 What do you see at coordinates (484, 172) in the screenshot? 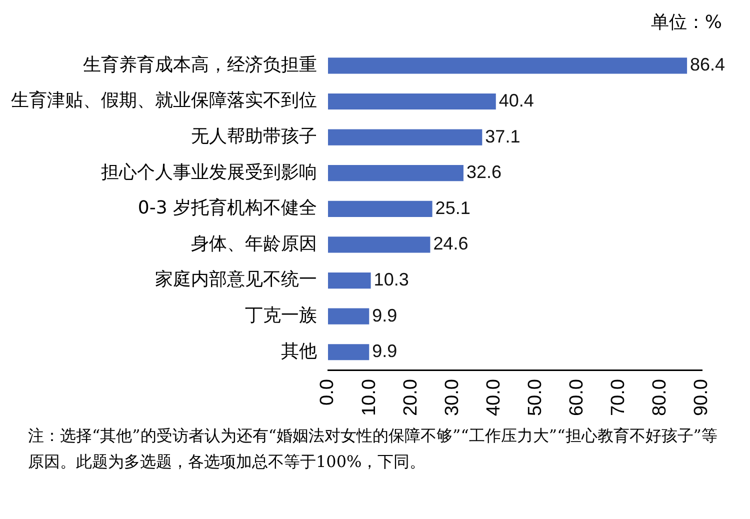
I see `data-label: 32.6` at bounding box center [484, 172].